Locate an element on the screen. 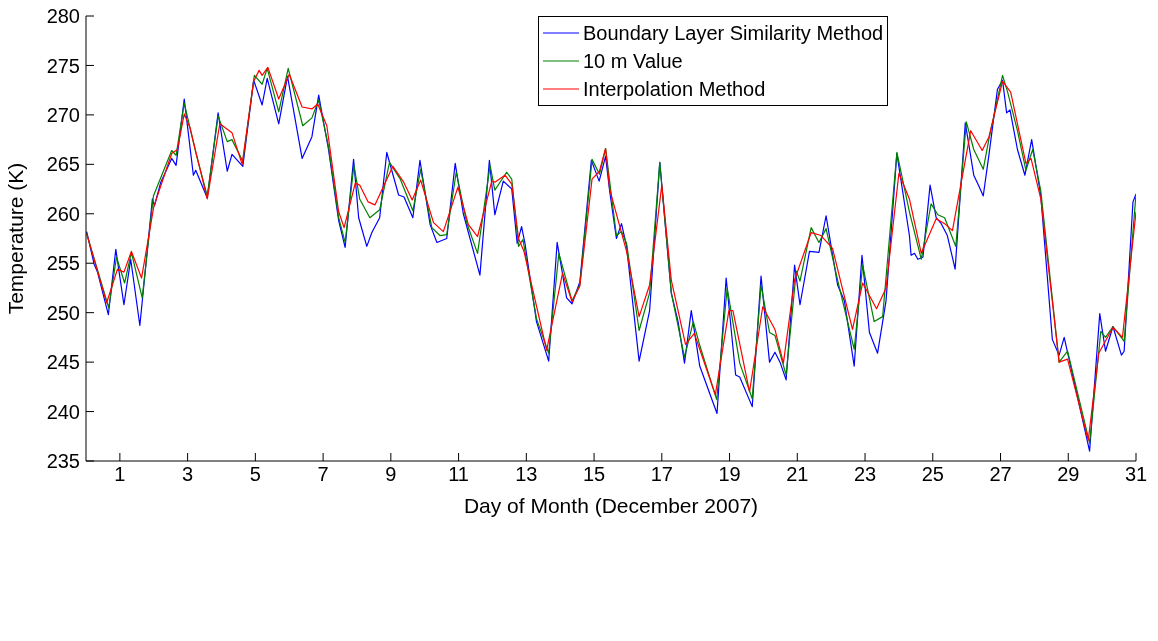 The width and height of the screenshot is (1158, 641). x-tick-label: 29 is located at coordinates (1068, 474).